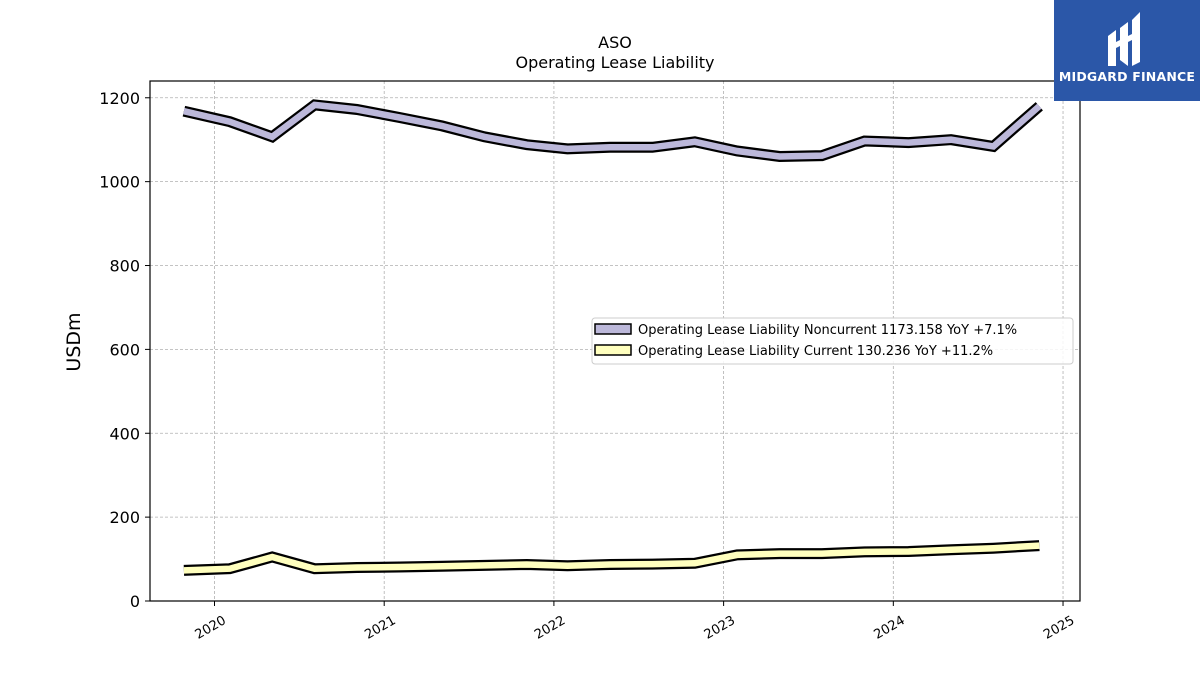 This screenshot has width=1200, height=675. Describe the element at coordinates (124, 433) in the screenshot. I see `y-tick-label: 400` at that location.